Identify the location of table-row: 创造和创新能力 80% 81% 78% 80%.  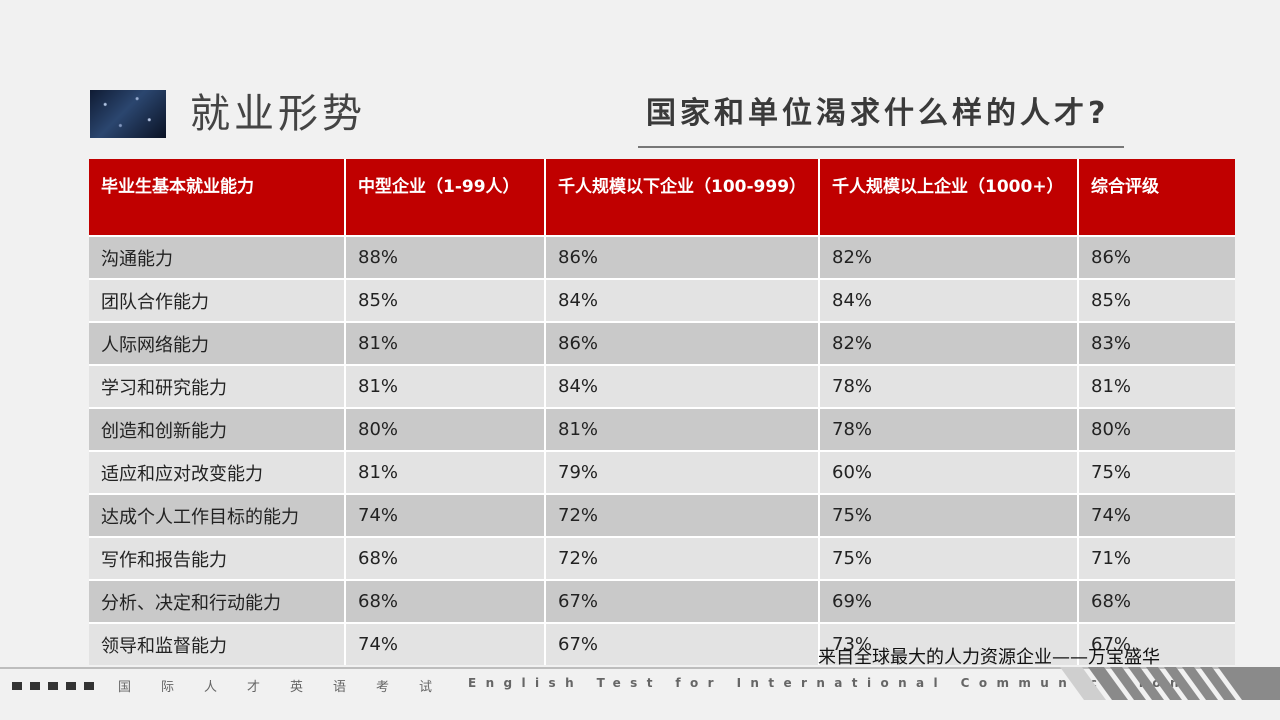
(662, 429).